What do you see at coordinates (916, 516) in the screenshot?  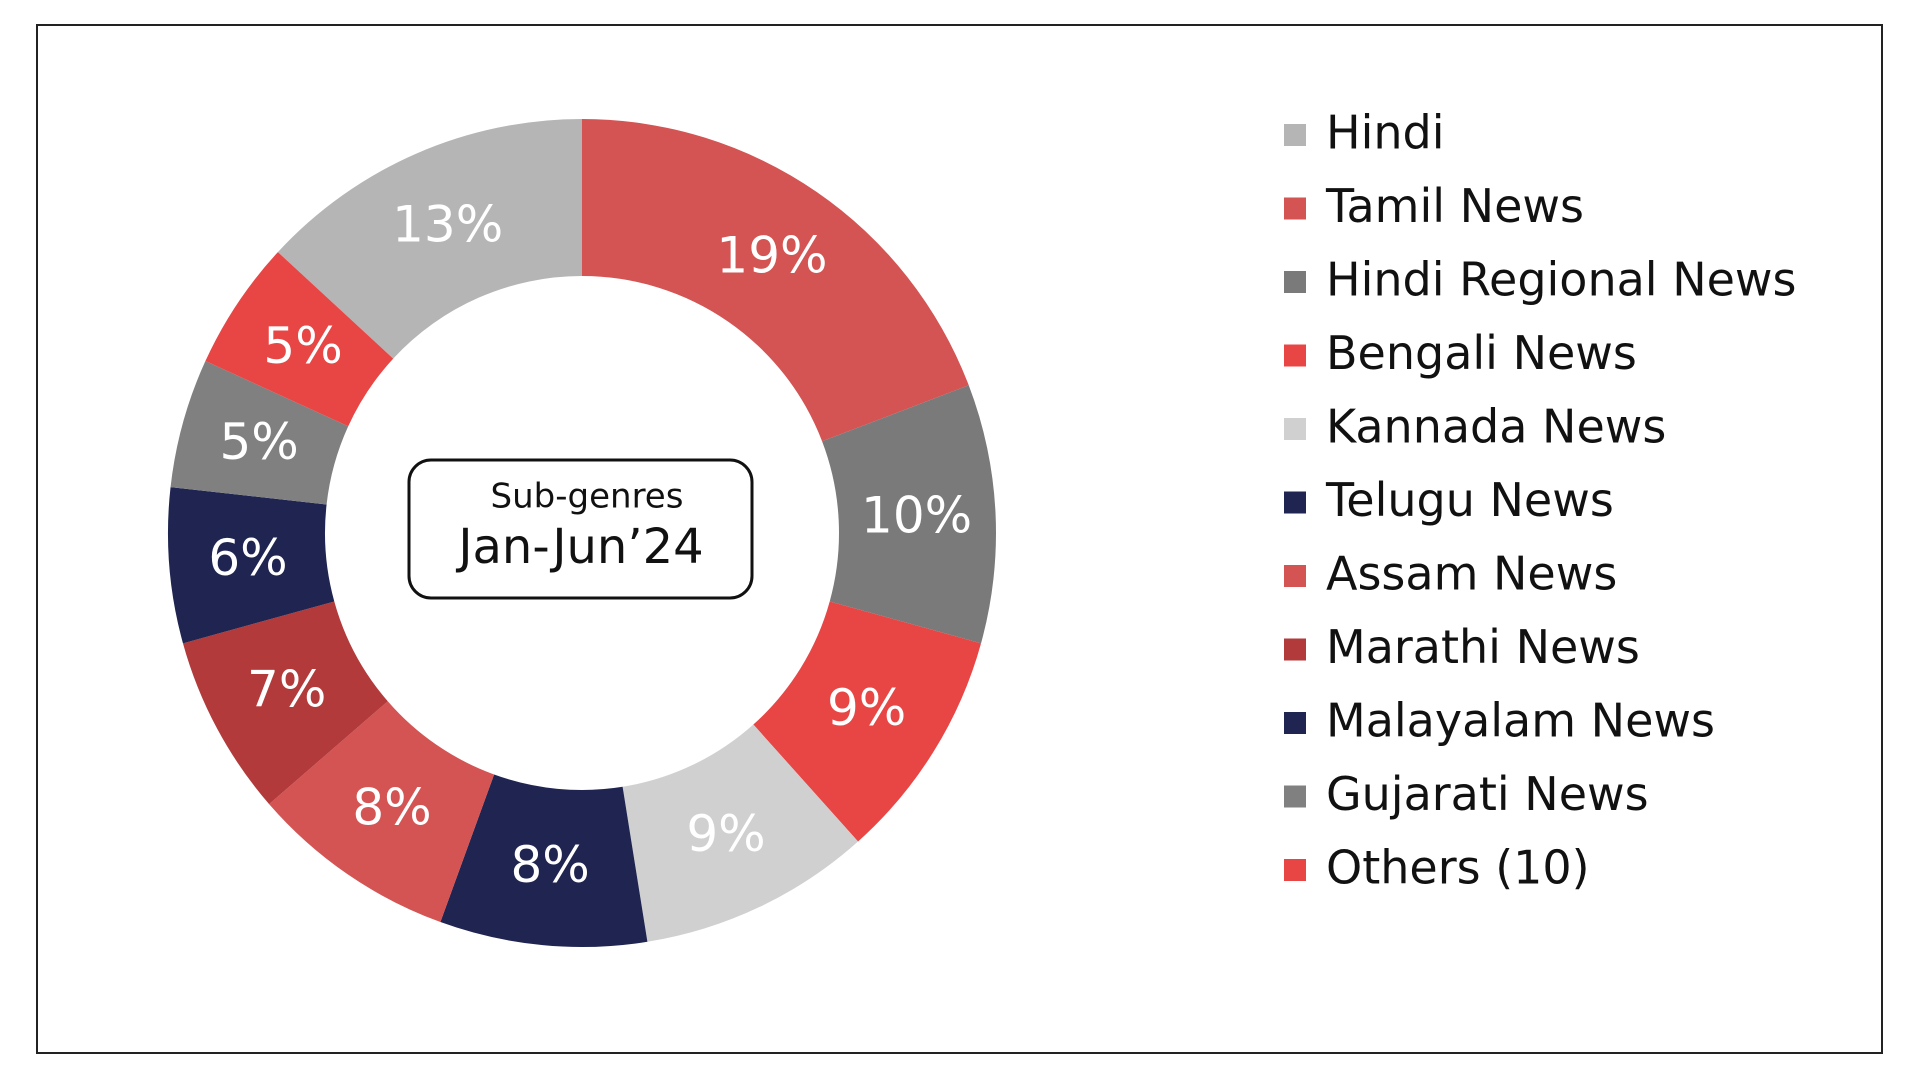 I see `data-label: 10%` at bounding box center [916, 516].